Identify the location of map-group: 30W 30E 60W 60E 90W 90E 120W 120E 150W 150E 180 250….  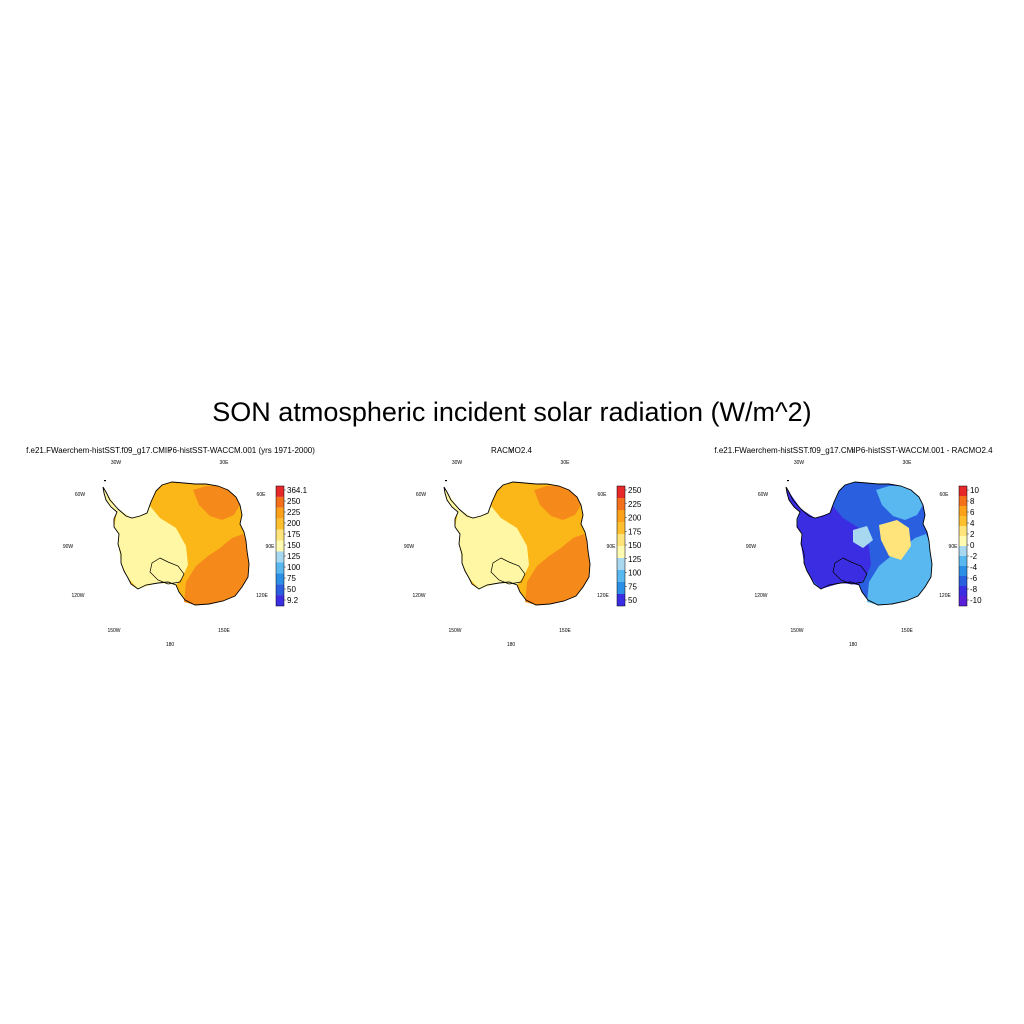
(523, 548).